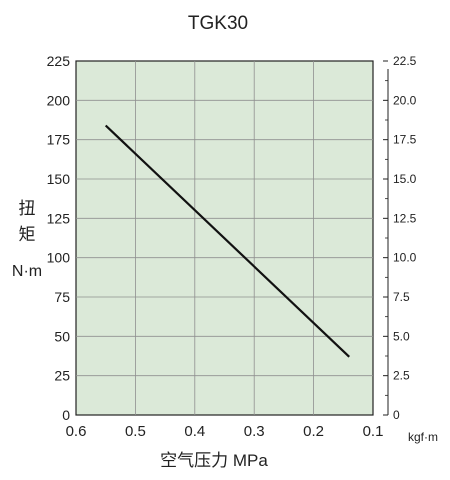 The height and width of the screenshot is (480, 450). Describe the element at coordinates (194, 431) in the screenshot. I see `x-tick-label: 0.4` at that location.